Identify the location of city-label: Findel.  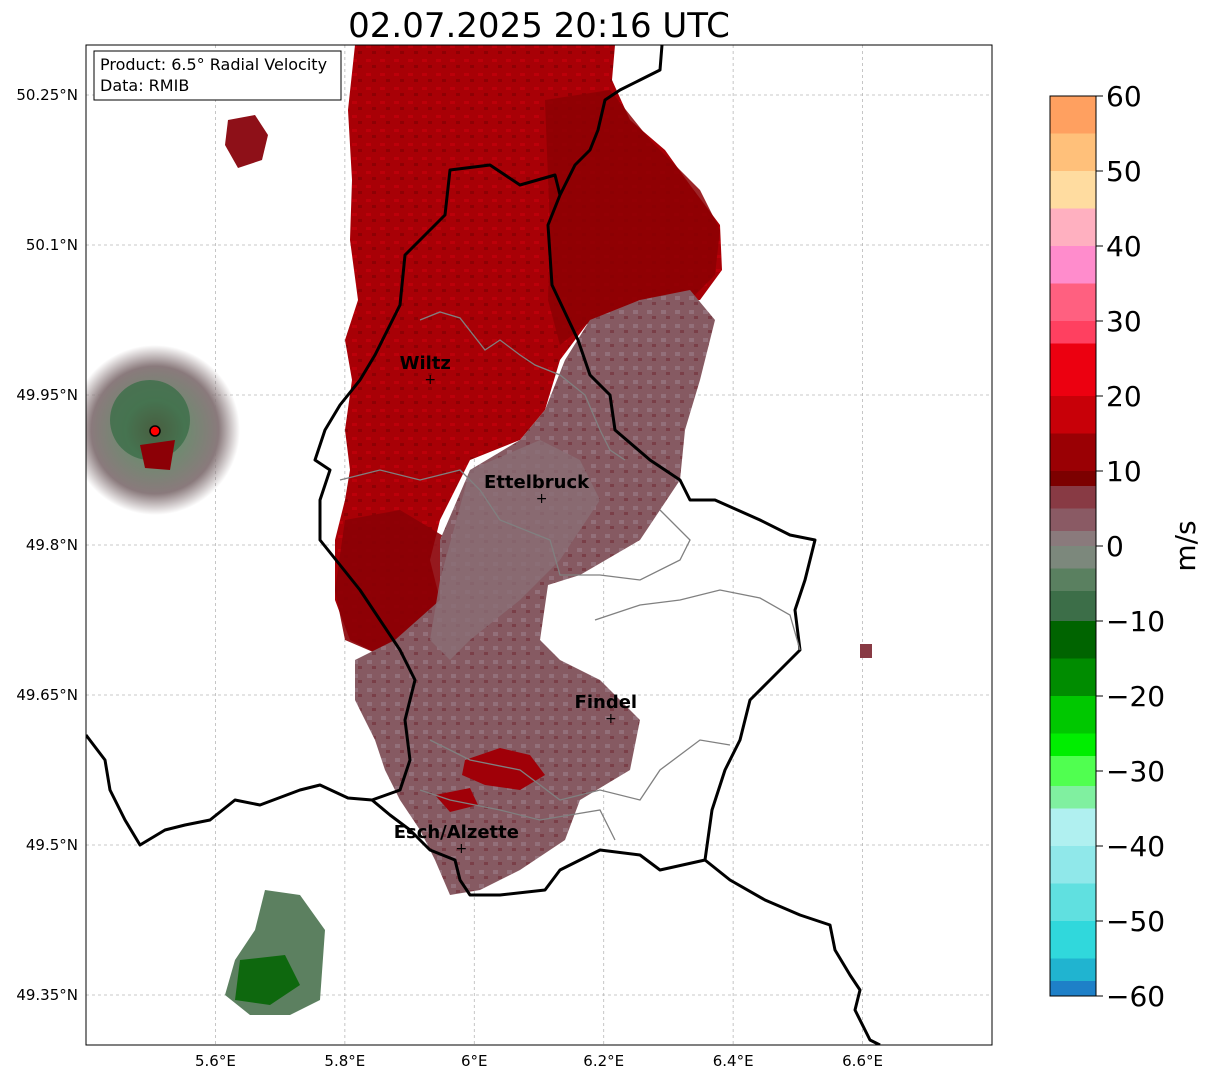
(606, 702).